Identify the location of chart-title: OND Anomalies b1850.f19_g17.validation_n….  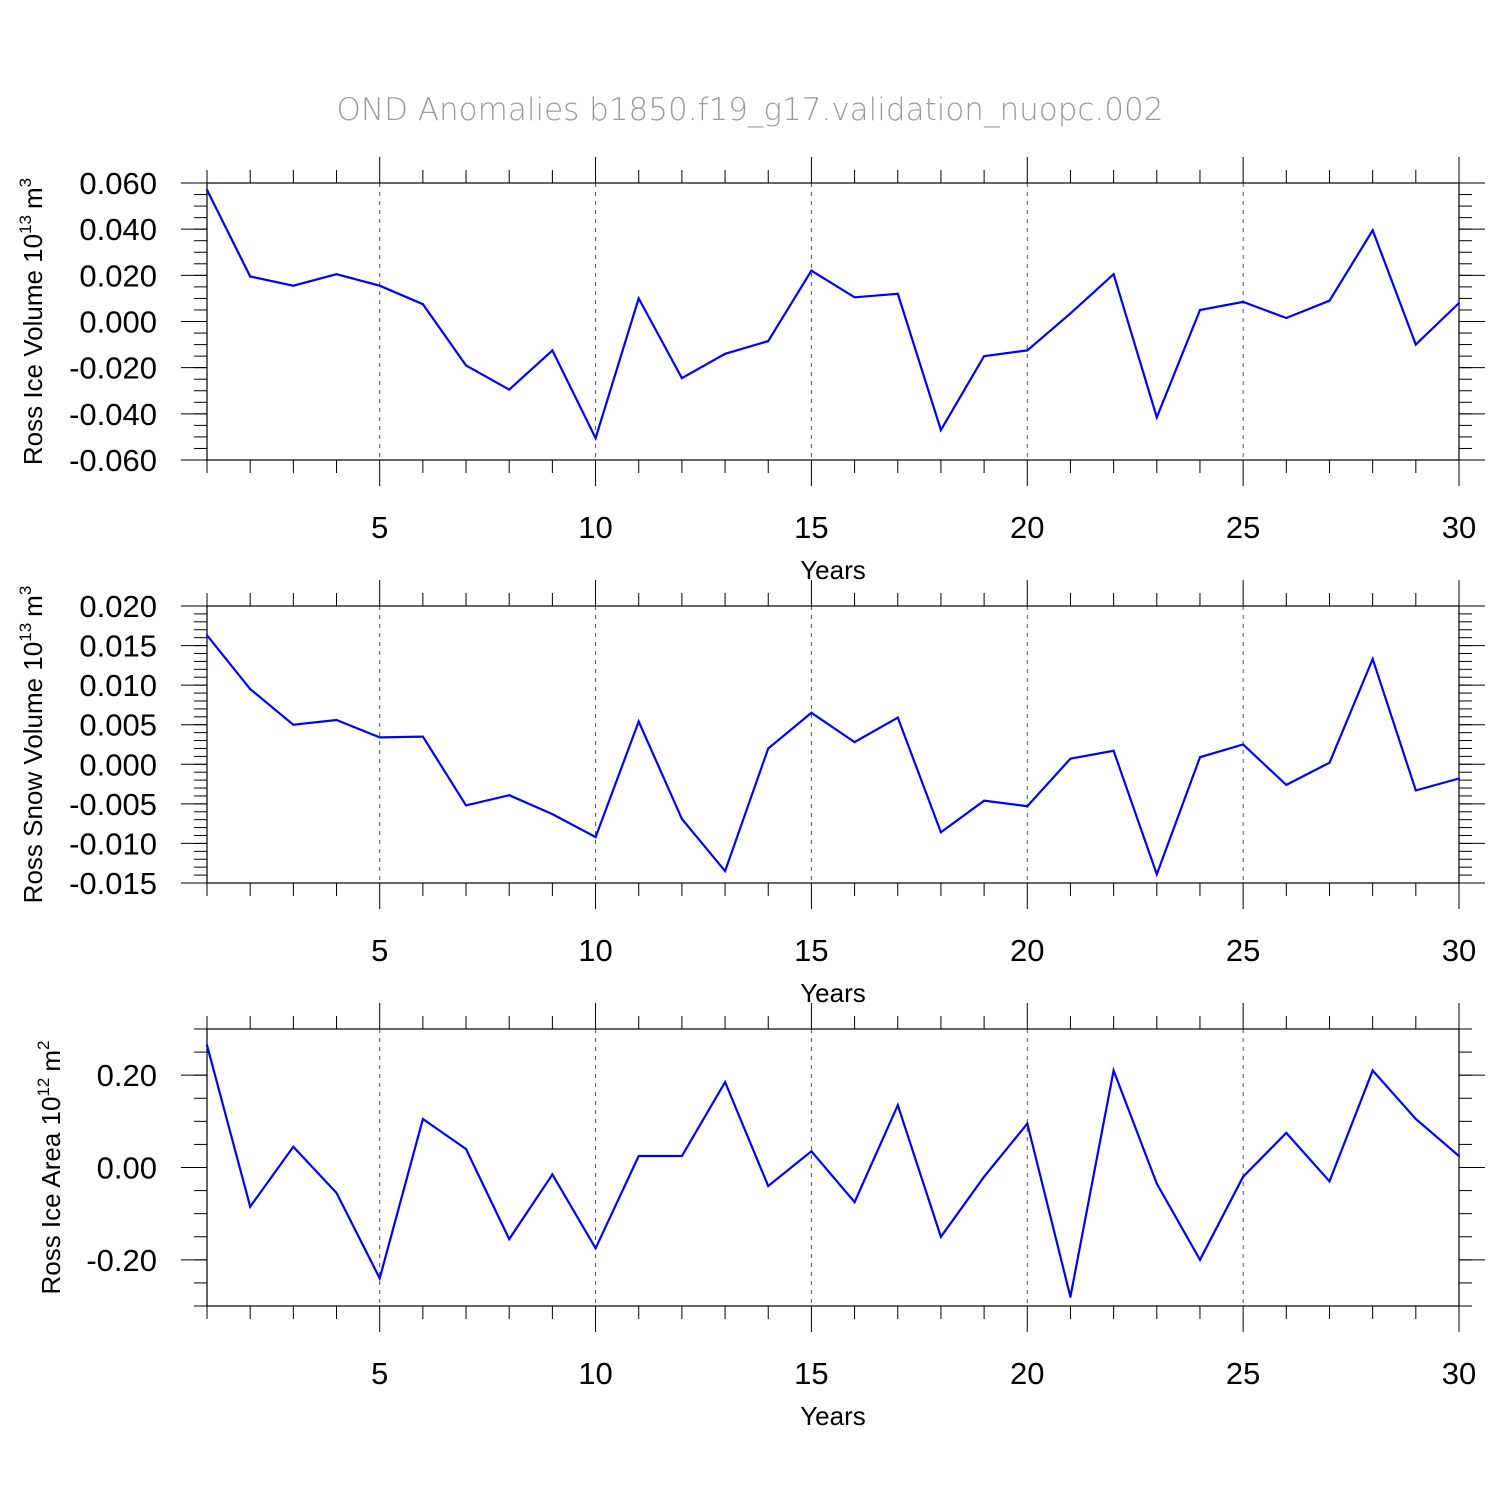
(750, 110).